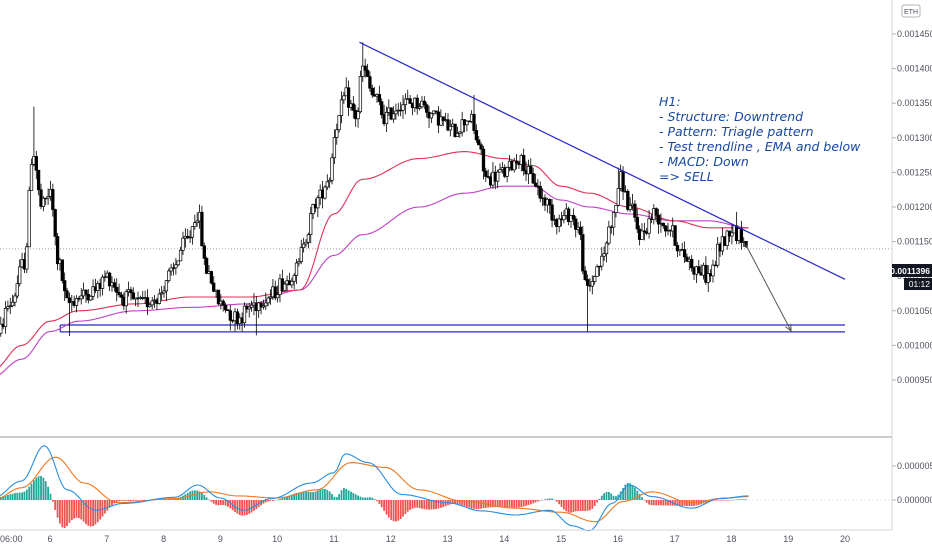  I want to click on symbol-badge: ETH, so click(911, 11).